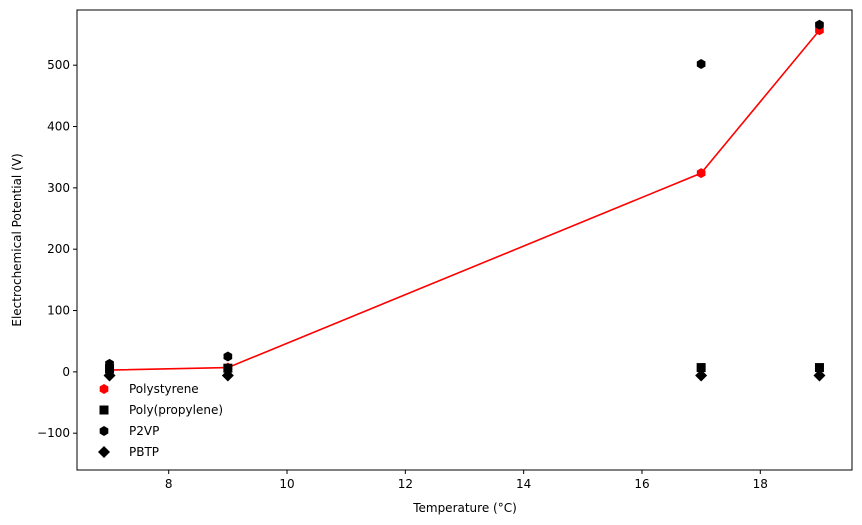 The height and width of the screenshot is (525, 862). What do you see at coordinates (58, 65) in the screenshot?
I see `y-tick-label: 500` at bounding box center [58, 65].